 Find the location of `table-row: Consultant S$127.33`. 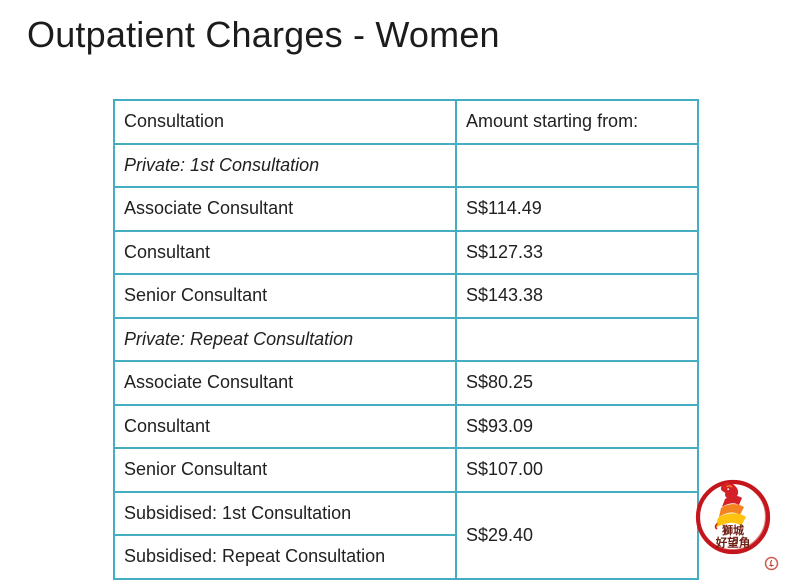

table-row: Consultant S$127.33 is located at coordinates (406, 252).